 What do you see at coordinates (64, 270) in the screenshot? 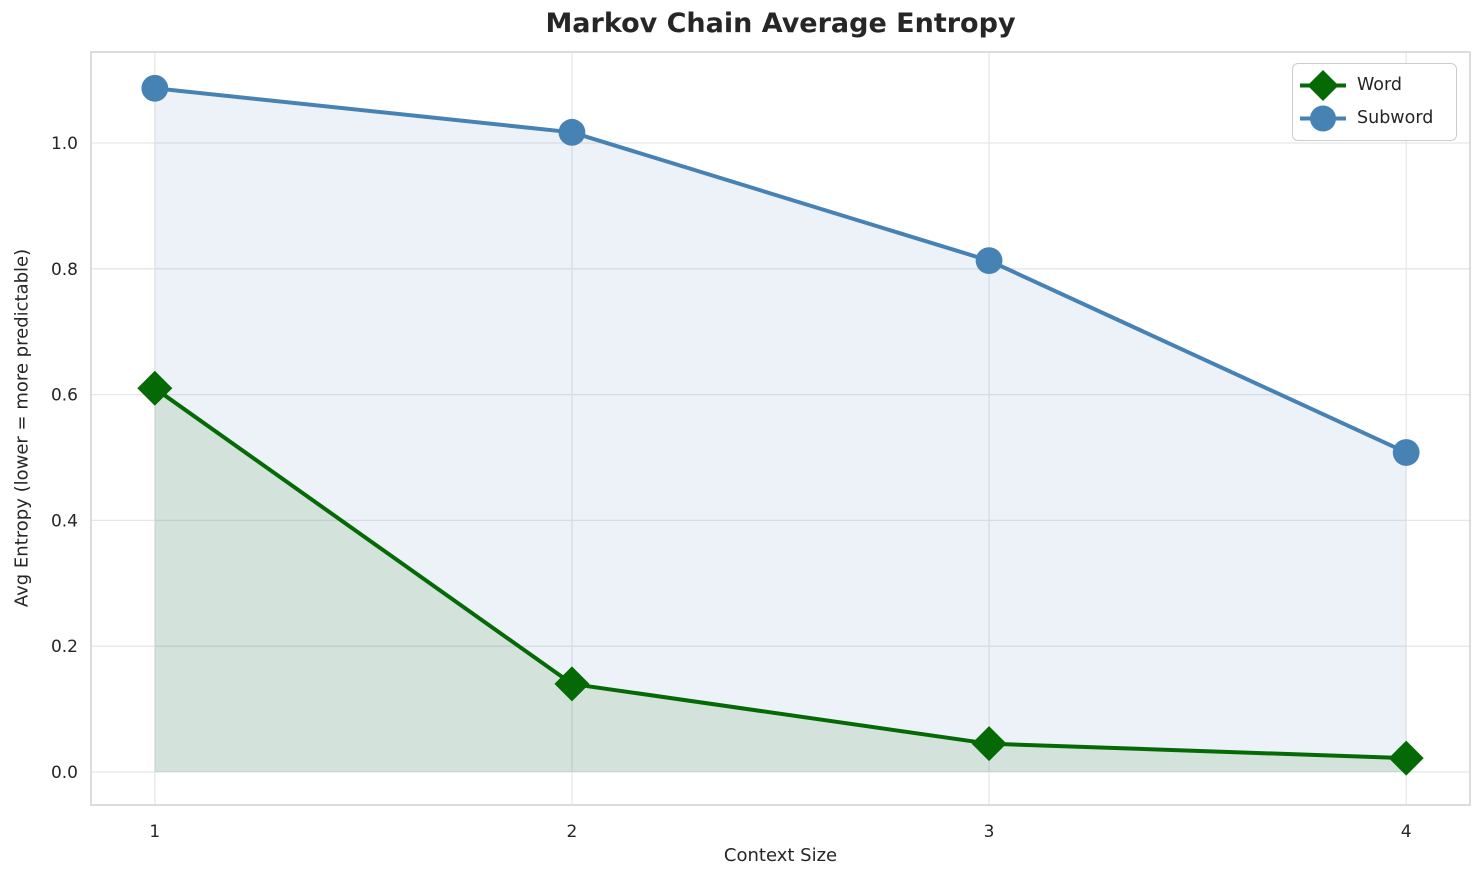
I see `y-tick-label: 0.8` at bounding box center [64, 270].